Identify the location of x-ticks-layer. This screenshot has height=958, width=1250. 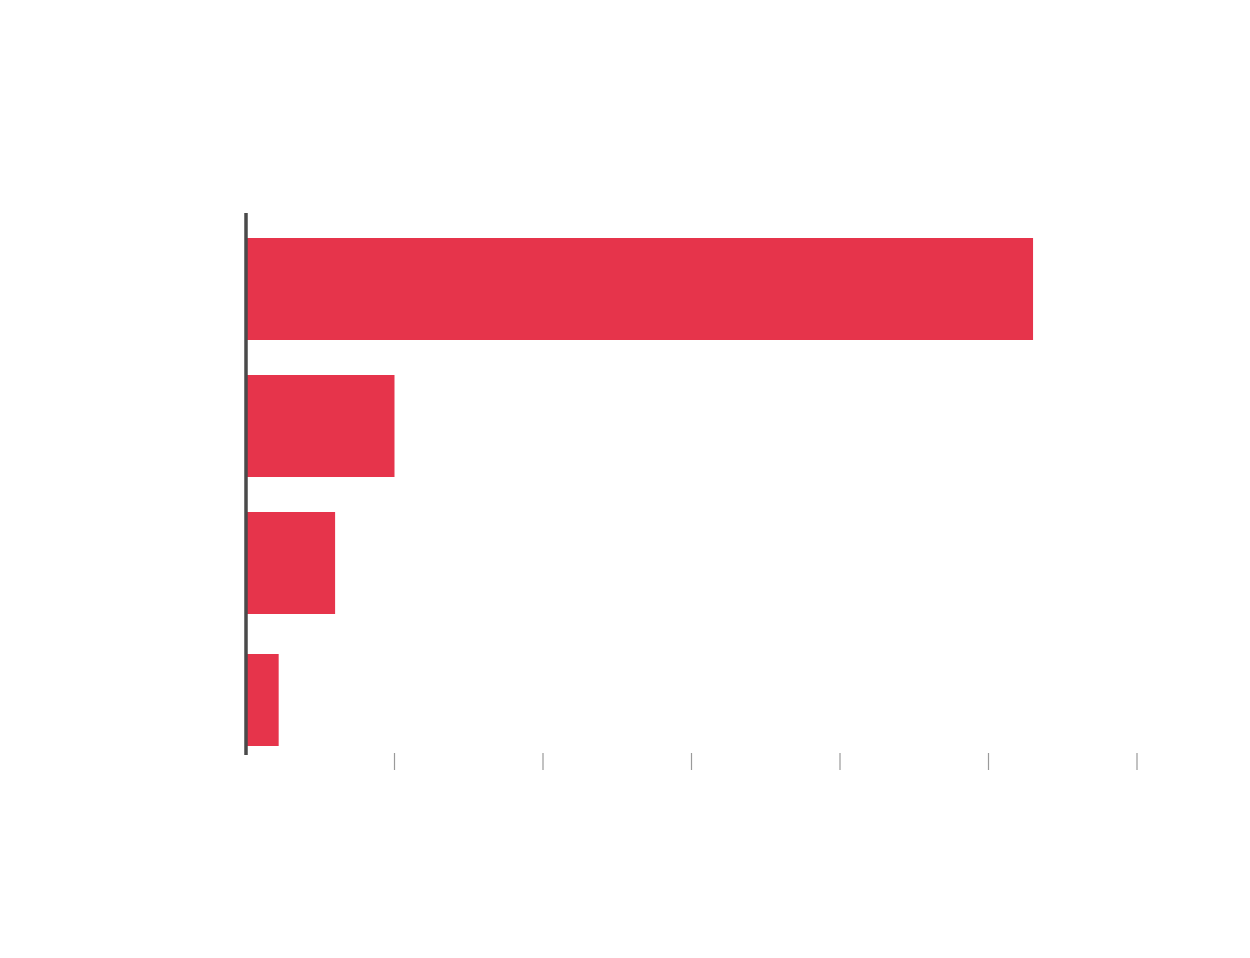
(765, 761).